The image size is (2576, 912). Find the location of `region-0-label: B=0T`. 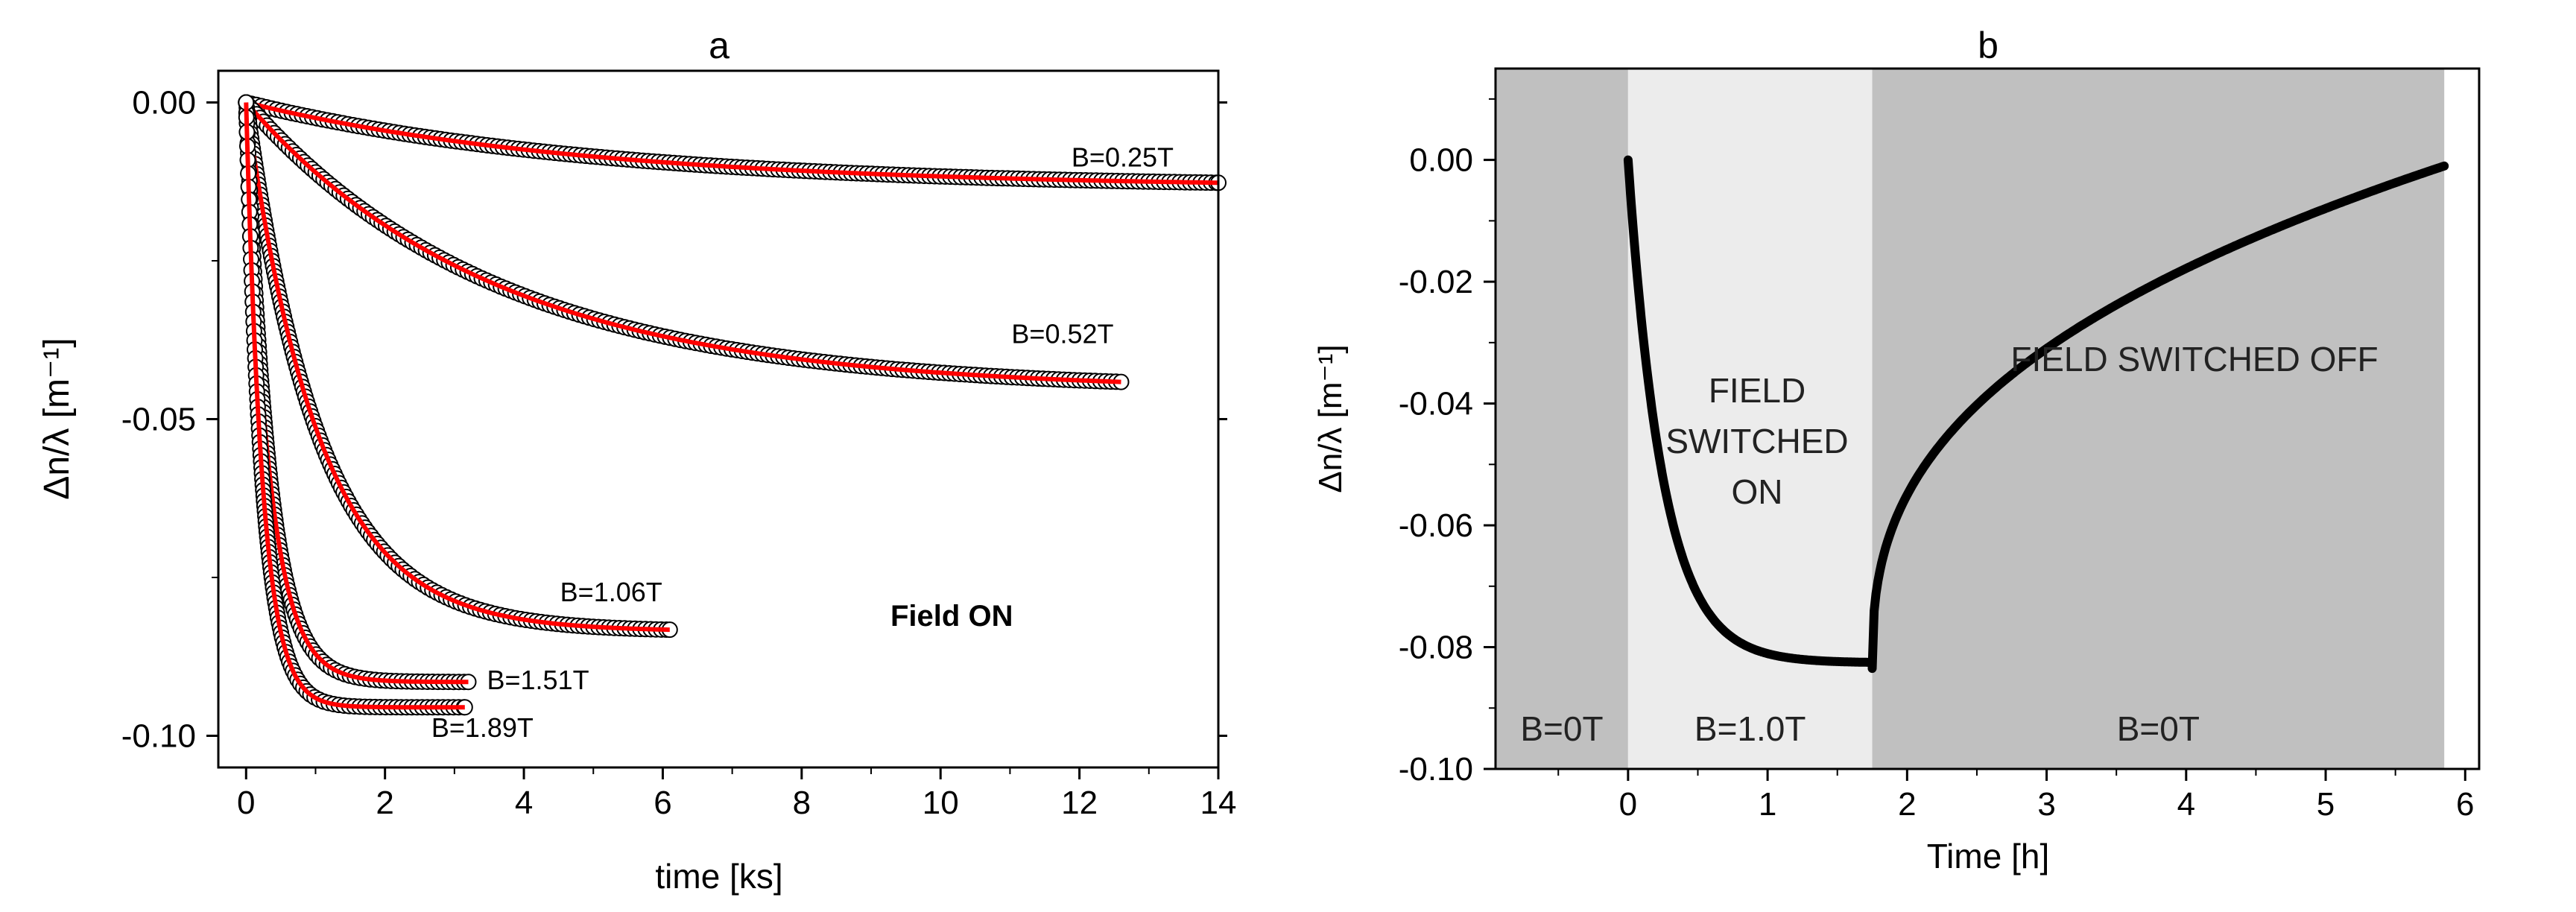

region-0-label: B=0T is located at coordinates (1562, 728).